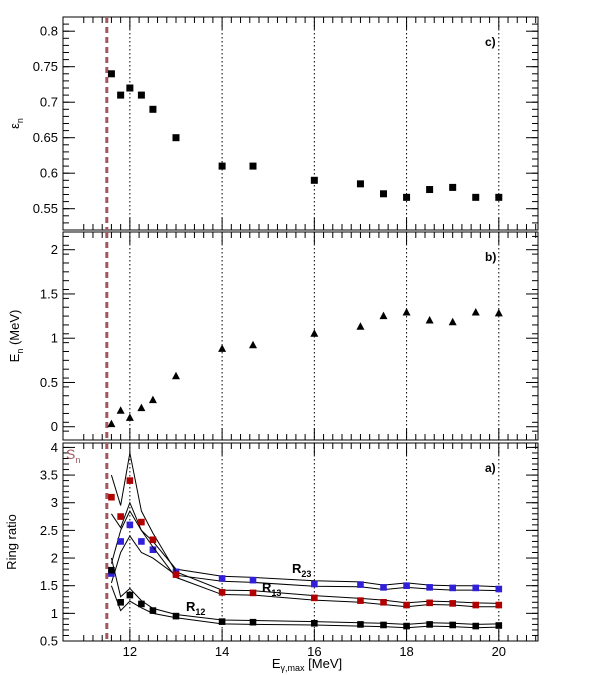  I want to click on y-axis-label-main: ε, so click(14, 126).